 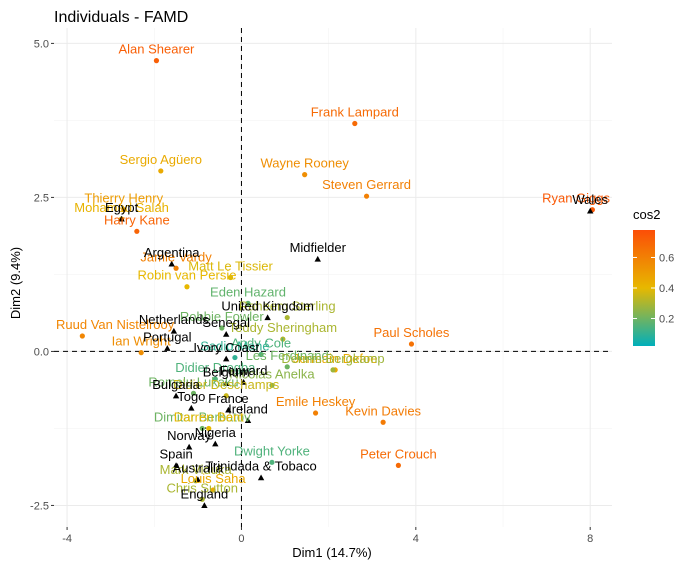 I want to click on supplementary-label: Trinidada & Tobaco, so click(x=260, y=466).